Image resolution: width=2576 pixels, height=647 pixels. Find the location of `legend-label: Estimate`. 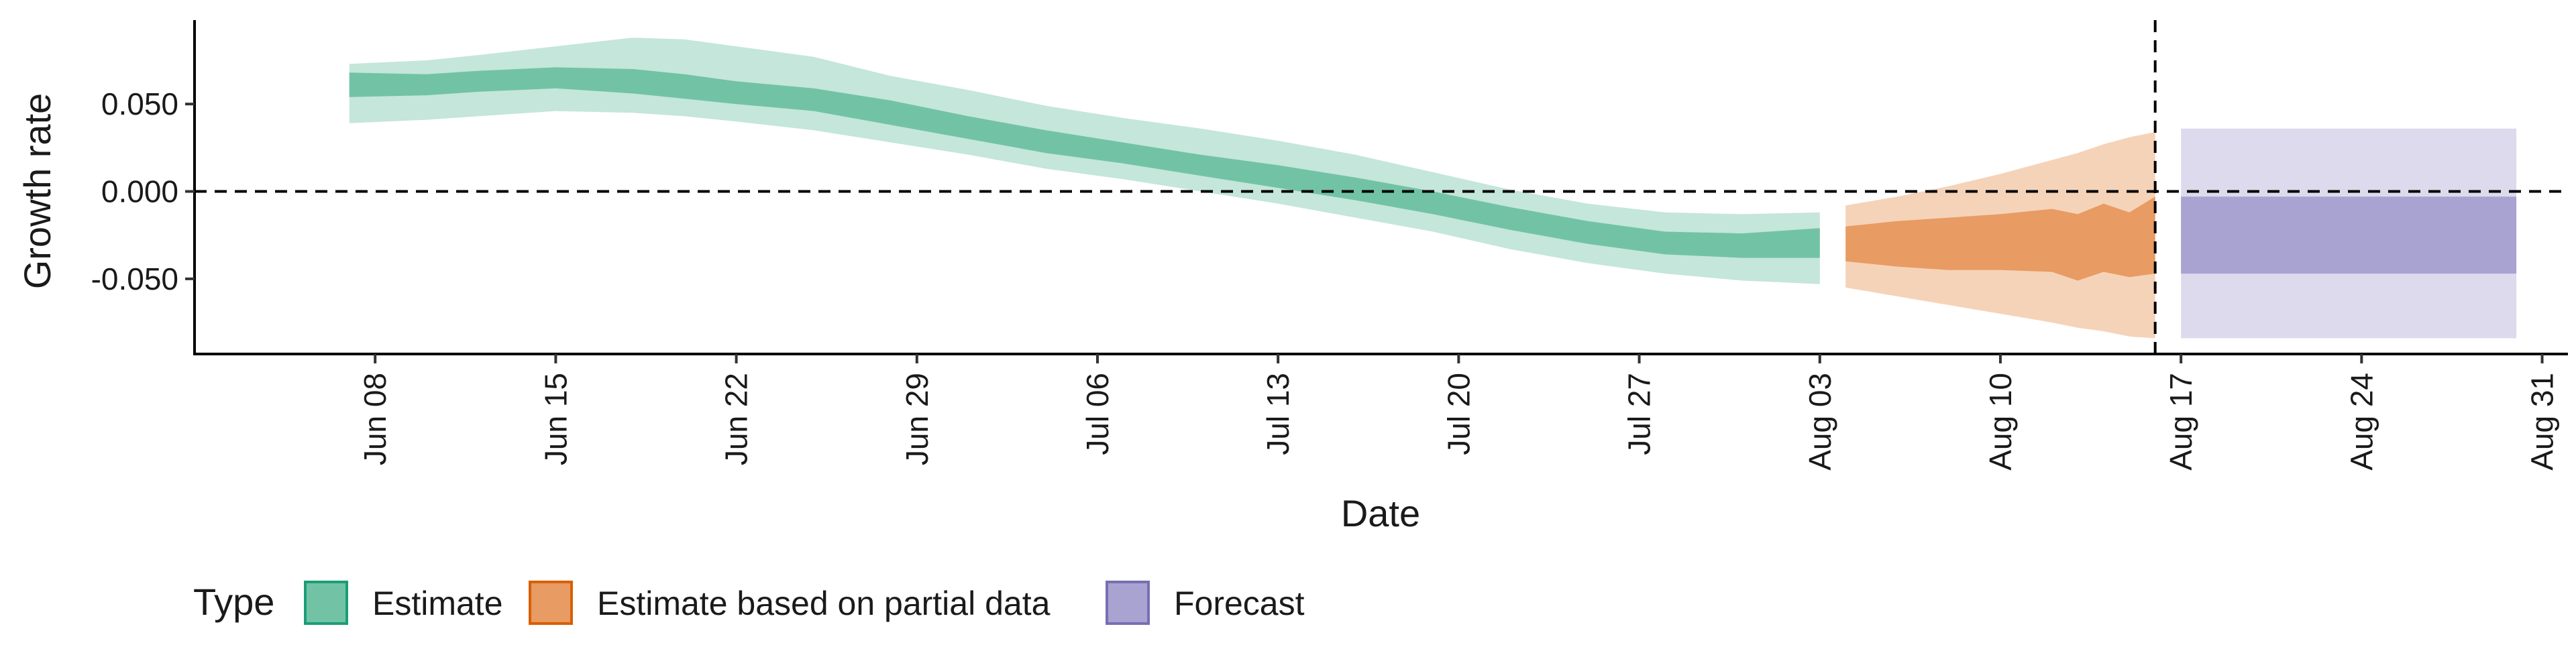

legend-label: Estimate is located at coordinates (437, 603).